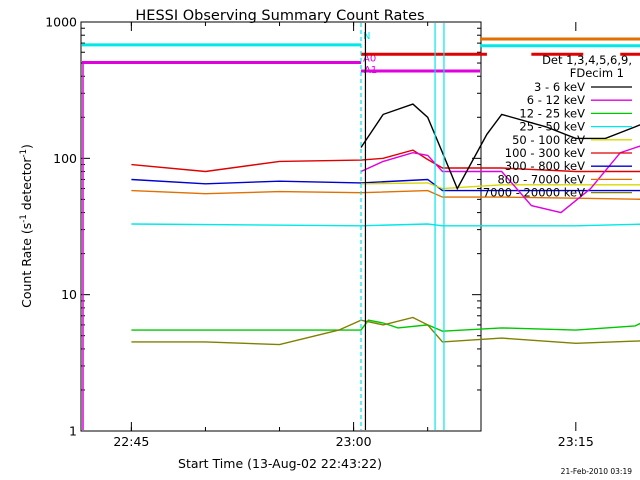  Describe the element at coordinates (552, 113) in the screenshot. I see `legend-entry-label: 12 - 25 keV` at that location.